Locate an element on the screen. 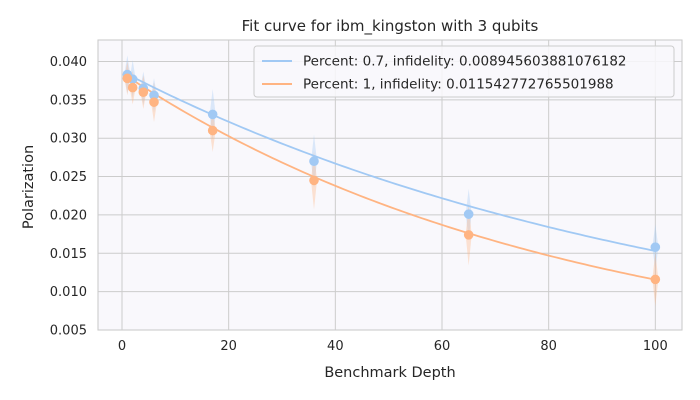  legend-box is located at coordinates (464, 71).